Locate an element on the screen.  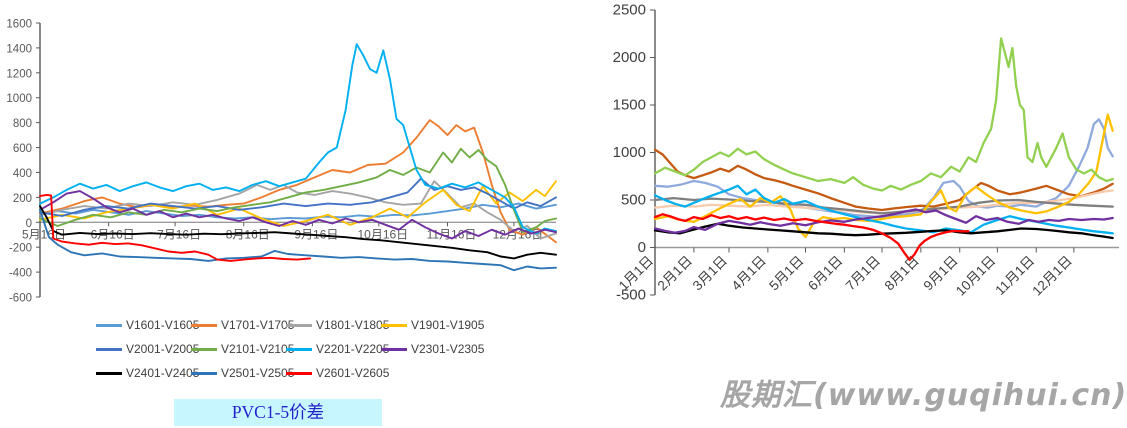
y-axis-label: 1600 is located at coordinates (19, 25).